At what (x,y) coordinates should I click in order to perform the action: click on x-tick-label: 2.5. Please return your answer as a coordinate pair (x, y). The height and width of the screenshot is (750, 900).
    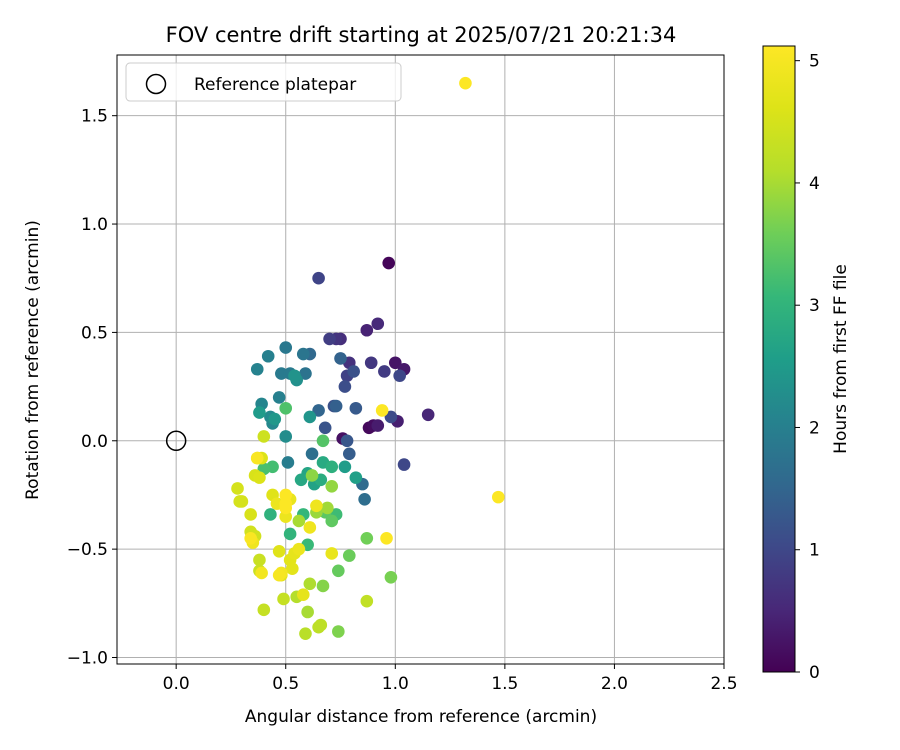
    Looking at the image, I should click on (723, 684).